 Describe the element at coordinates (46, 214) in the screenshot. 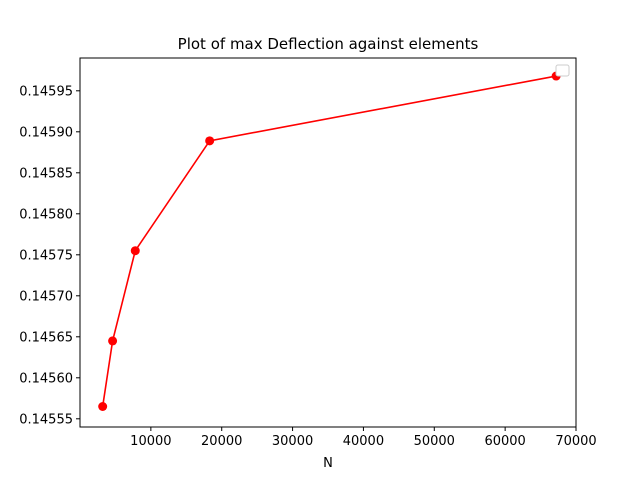

I see `y-tick-label: 0.14580` at that location.